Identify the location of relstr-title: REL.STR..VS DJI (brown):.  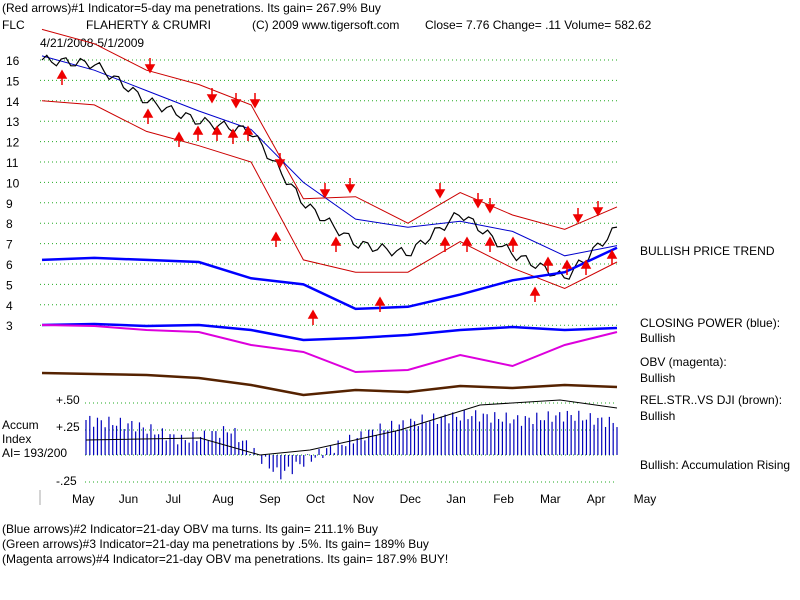
(711, 400).